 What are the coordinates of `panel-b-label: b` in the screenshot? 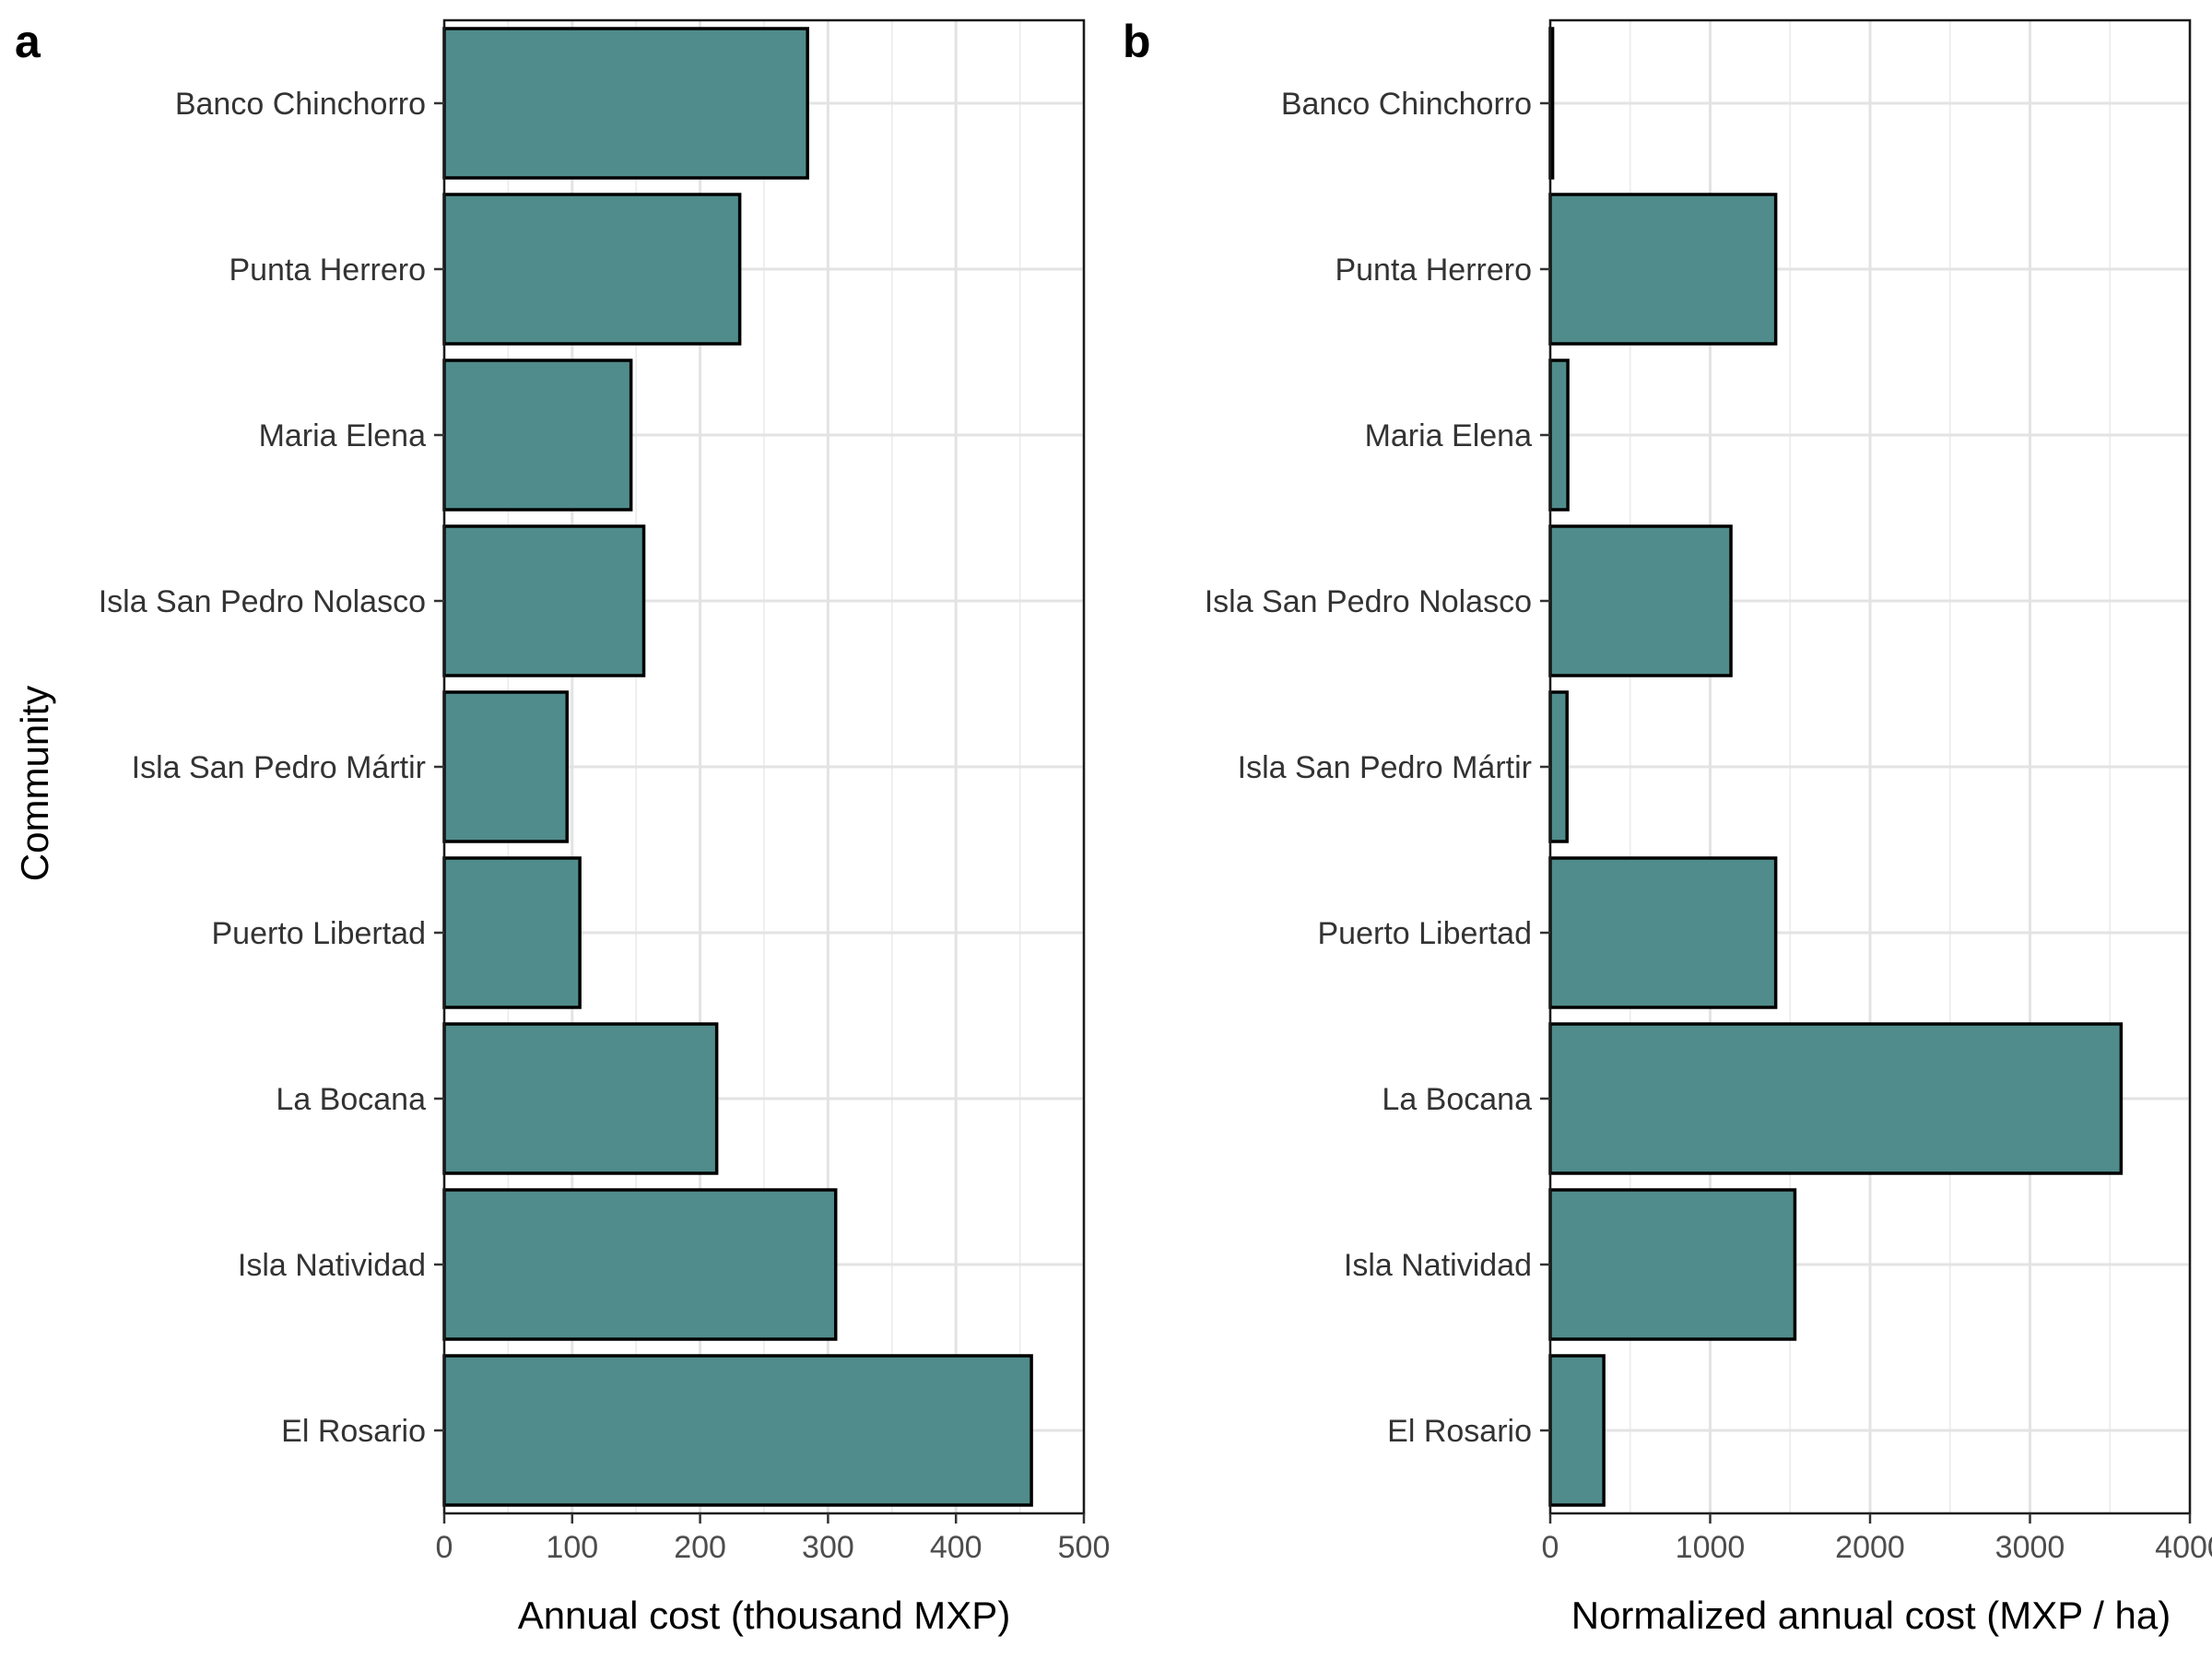 It's located at (1137, 41).